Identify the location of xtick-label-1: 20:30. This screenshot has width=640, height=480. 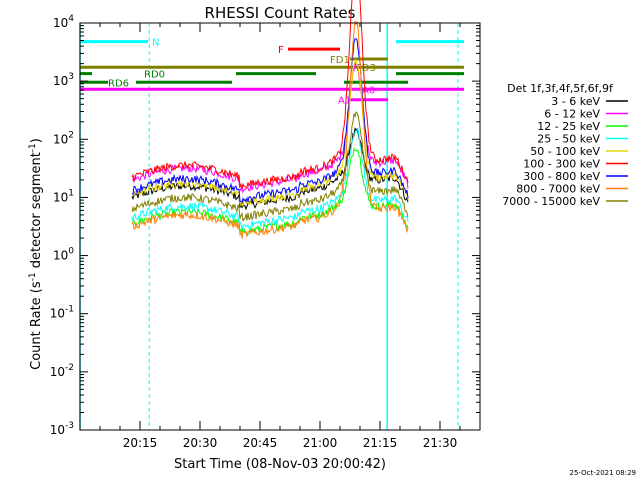
(200, 443).